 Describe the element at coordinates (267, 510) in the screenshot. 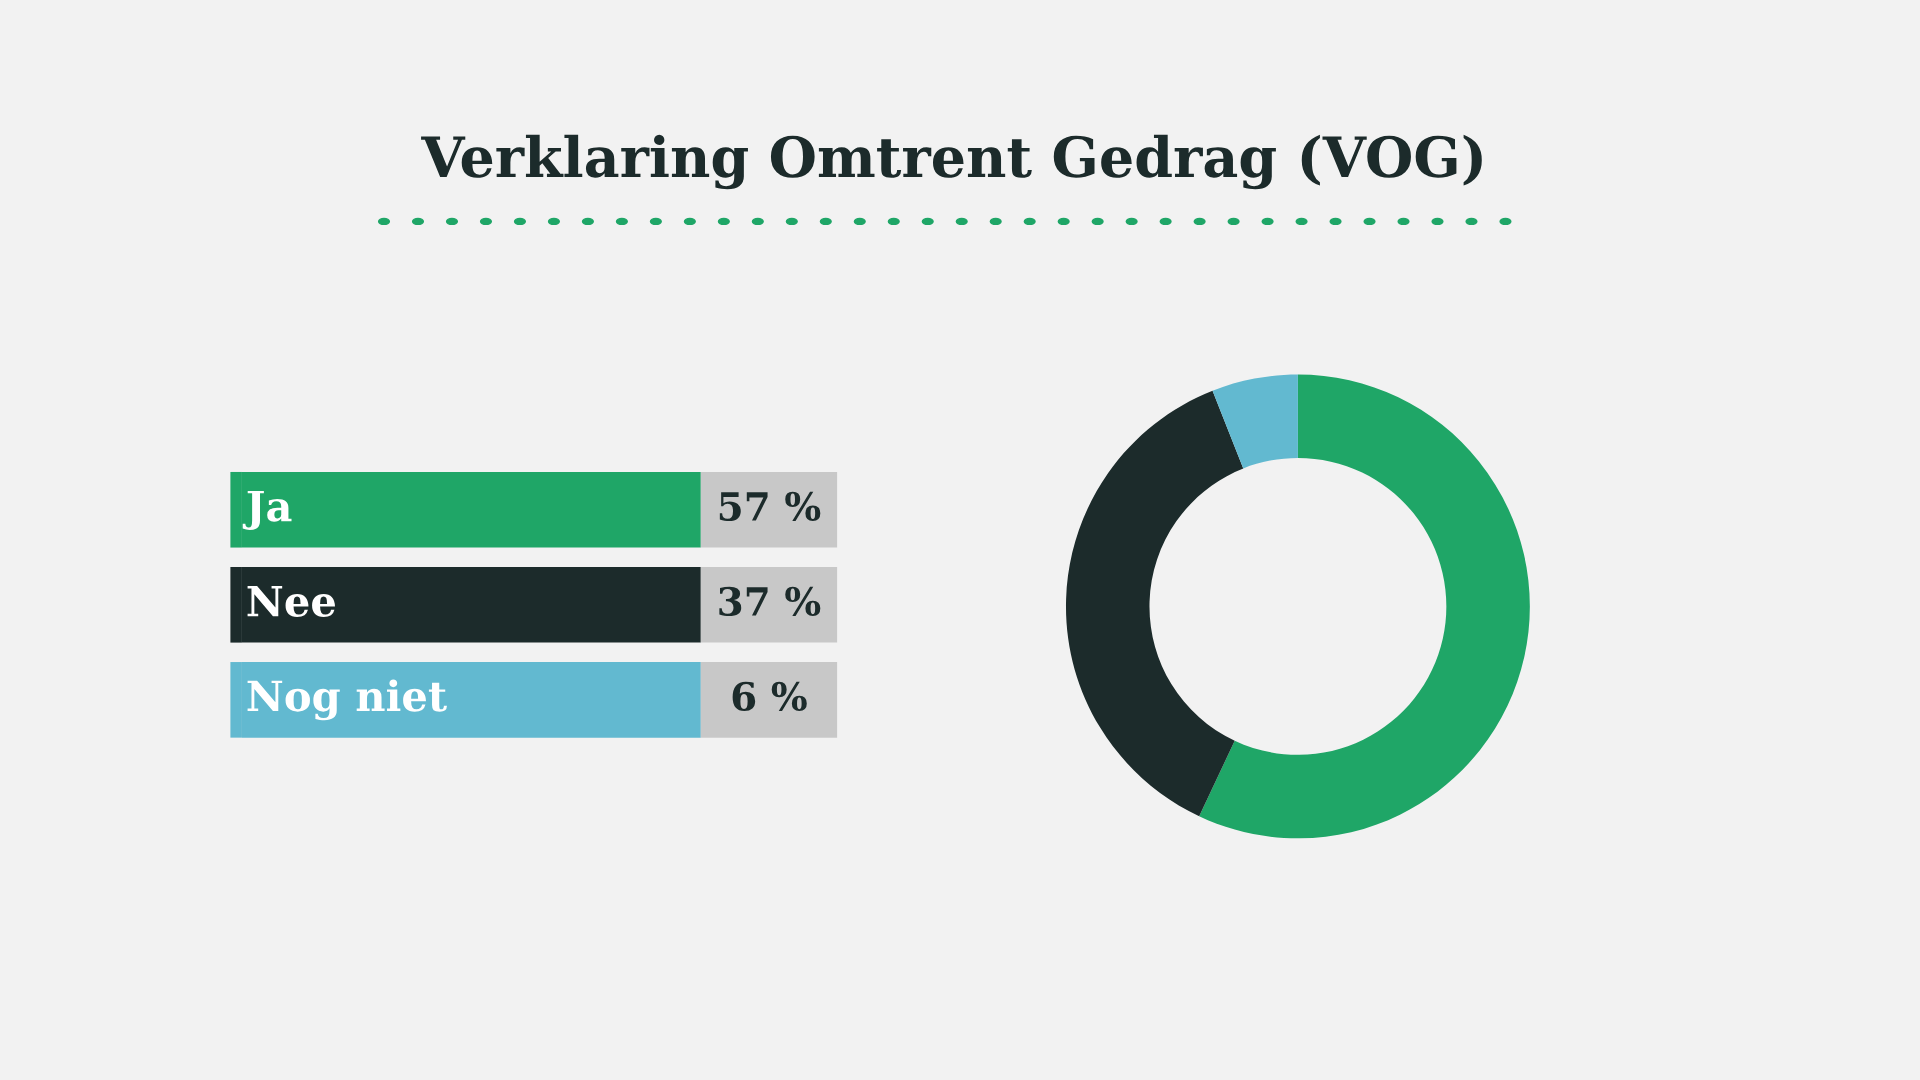

I see `legend-label: Ja` at that location.